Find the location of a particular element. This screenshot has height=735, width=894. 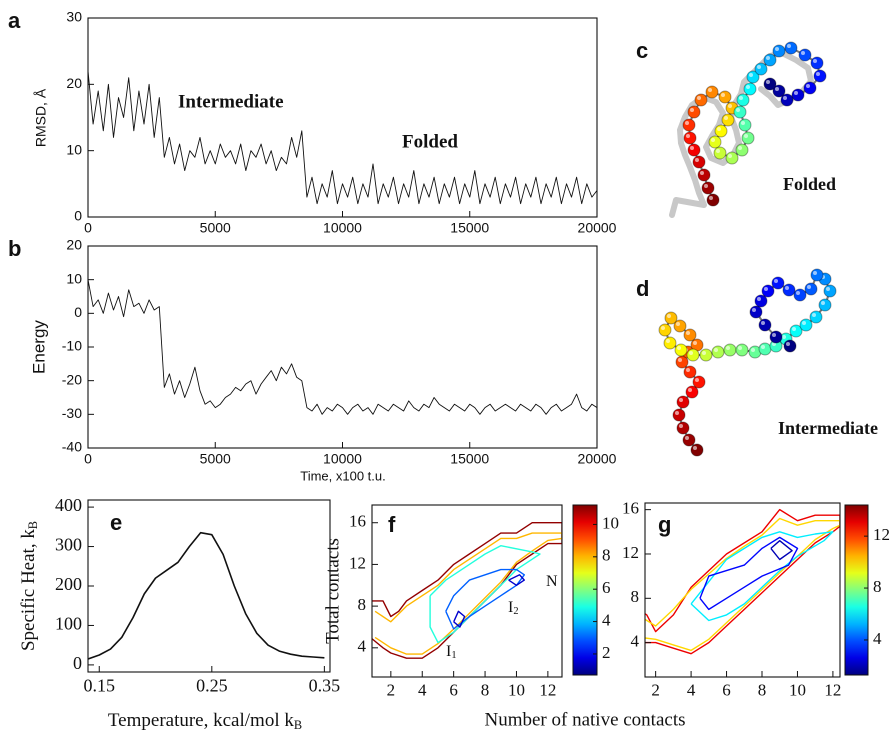

y-tick-label: 100 is located at coordinates (68, 624).